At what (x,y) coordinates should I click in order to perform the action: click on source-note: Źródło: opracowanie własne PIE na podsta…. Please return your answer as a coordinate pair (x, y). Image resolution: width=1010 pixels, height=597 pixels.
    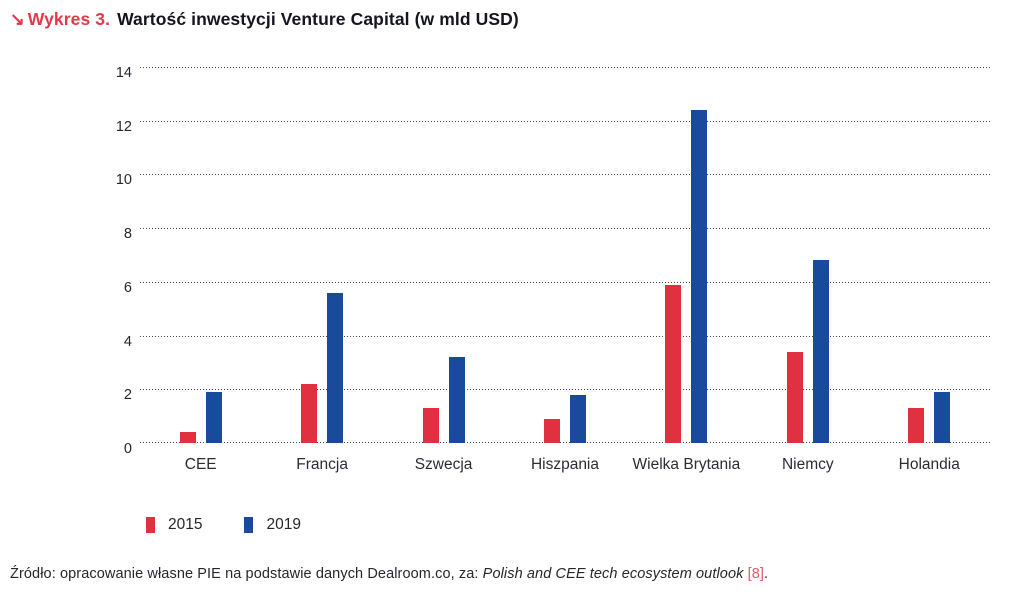
    Looking at the image, I should click on (389, 574).